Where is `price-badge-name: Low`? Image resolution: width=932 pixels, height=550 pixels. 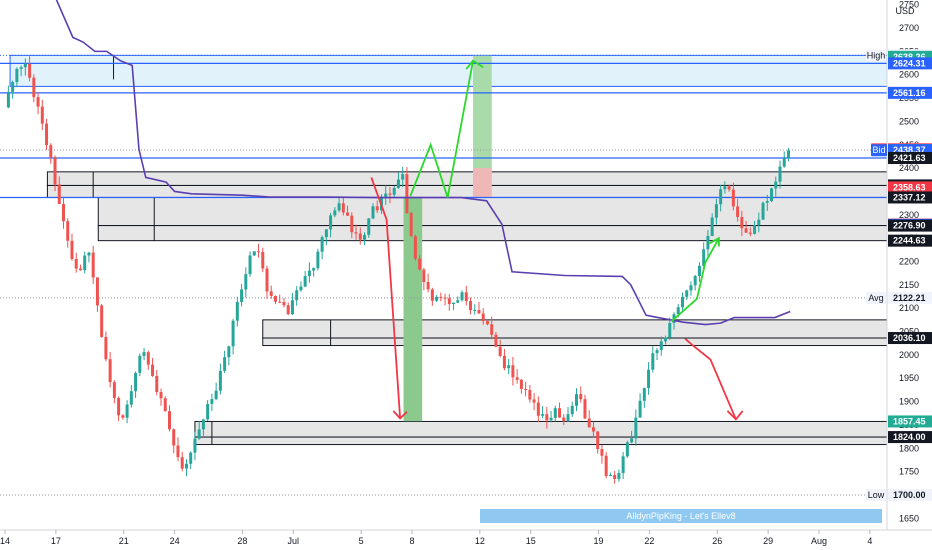 price-badge-name: Low is located at coordinates (876, 495).